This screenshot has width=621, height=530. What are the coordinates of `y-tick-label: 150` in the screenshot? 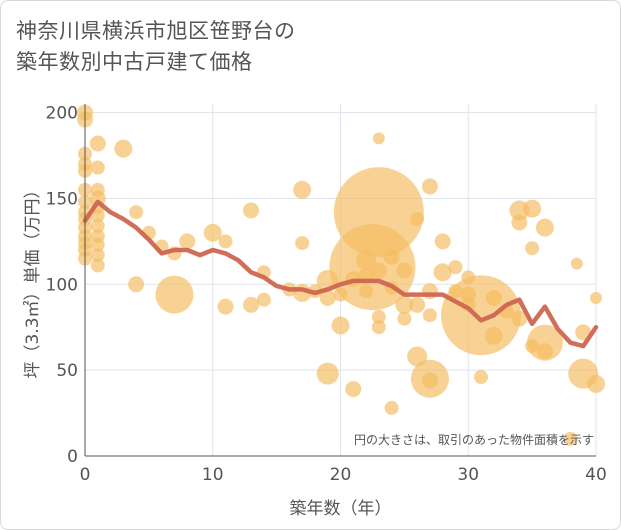 It's located at (62, 199).